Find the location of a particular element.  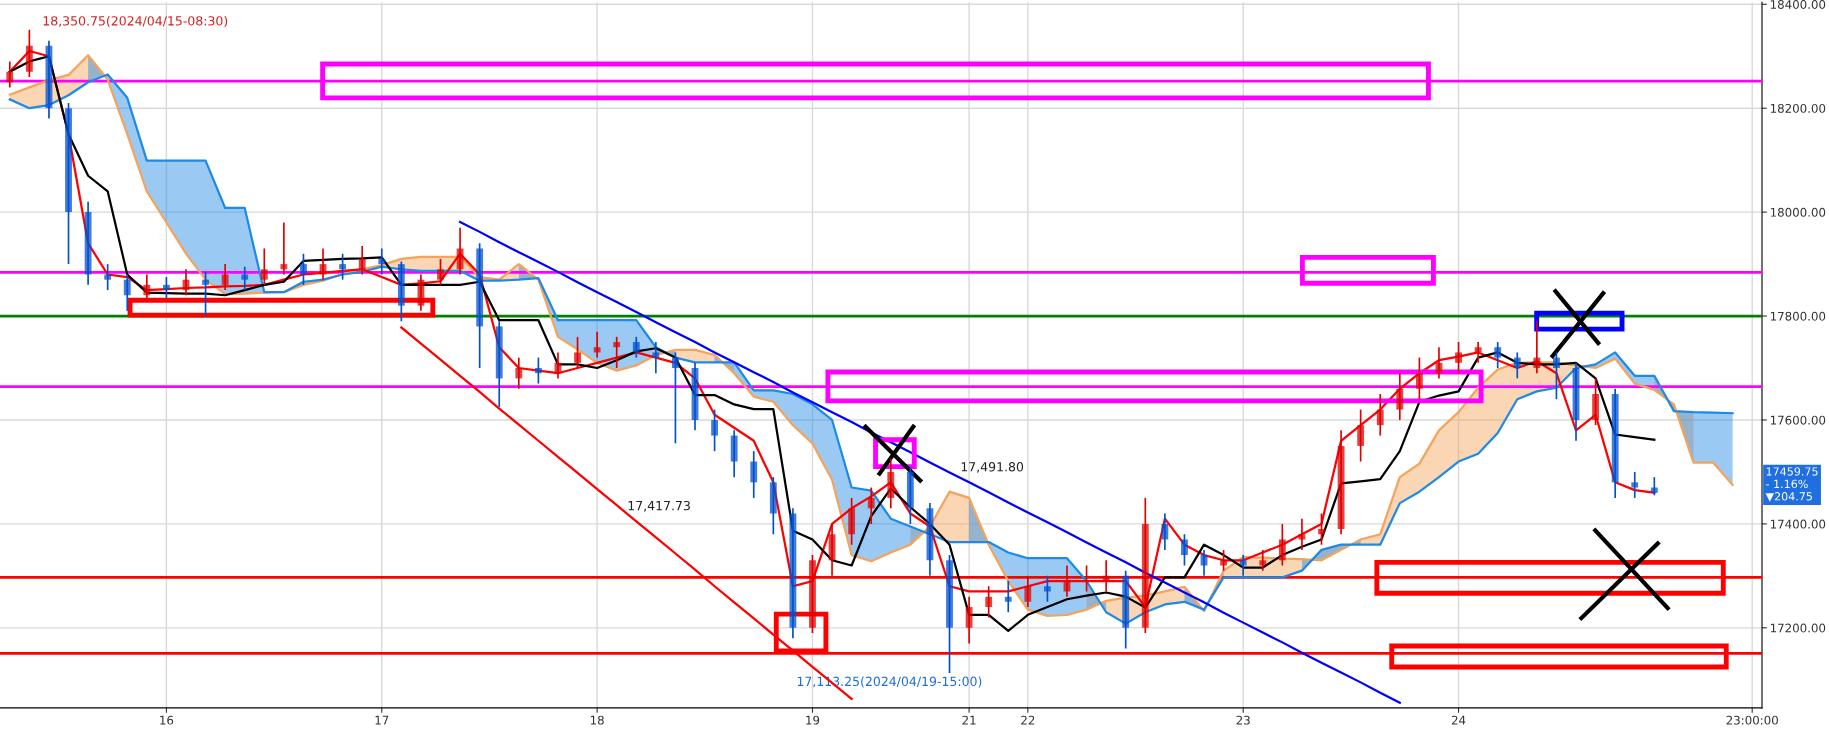

x-tick-label: 22 is located at coordinates (1028, 720).